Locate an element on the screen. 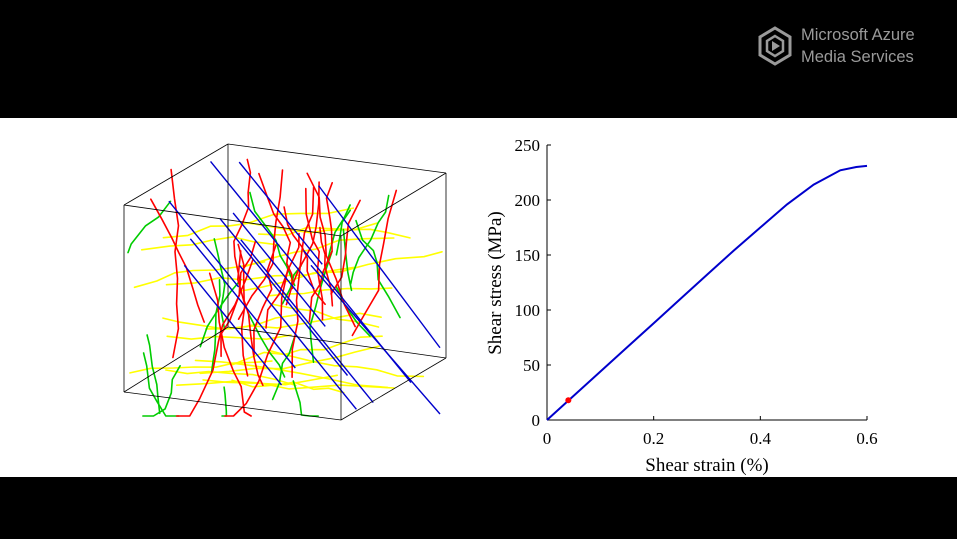  current-point-marker is located at coordinates (568, 400).